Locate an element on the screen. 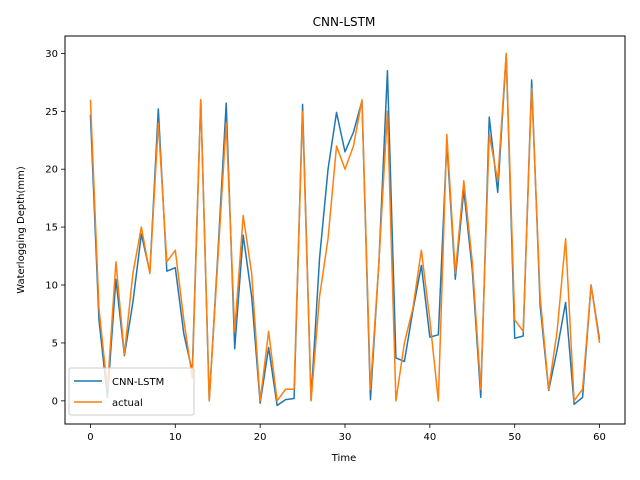 This screenshot has width=640, height=480. legend-box is located at coordinates (131, 391).